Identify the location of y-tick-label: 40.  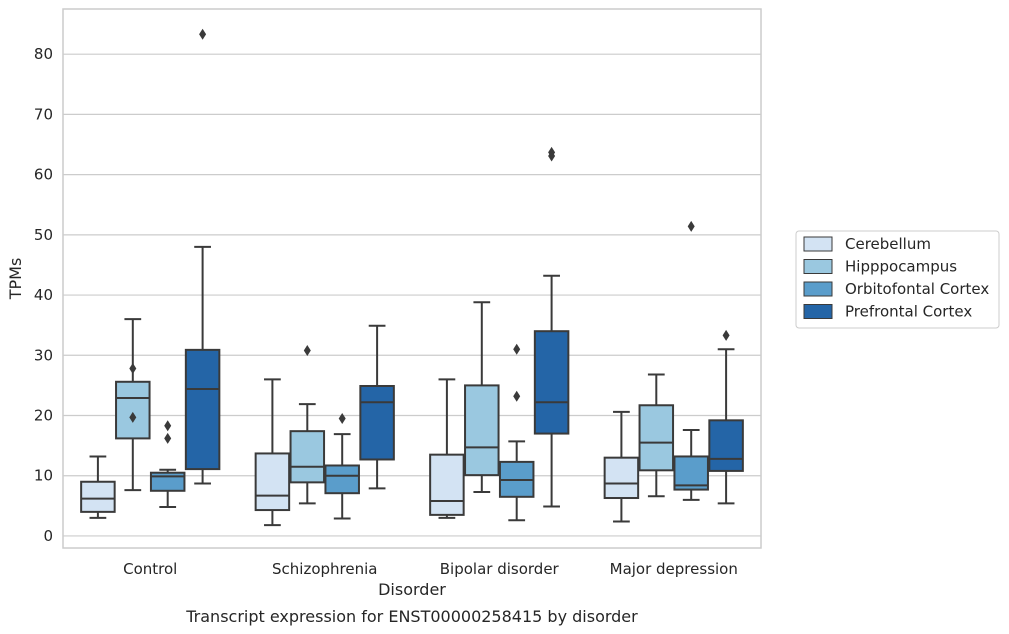
(43, 295).